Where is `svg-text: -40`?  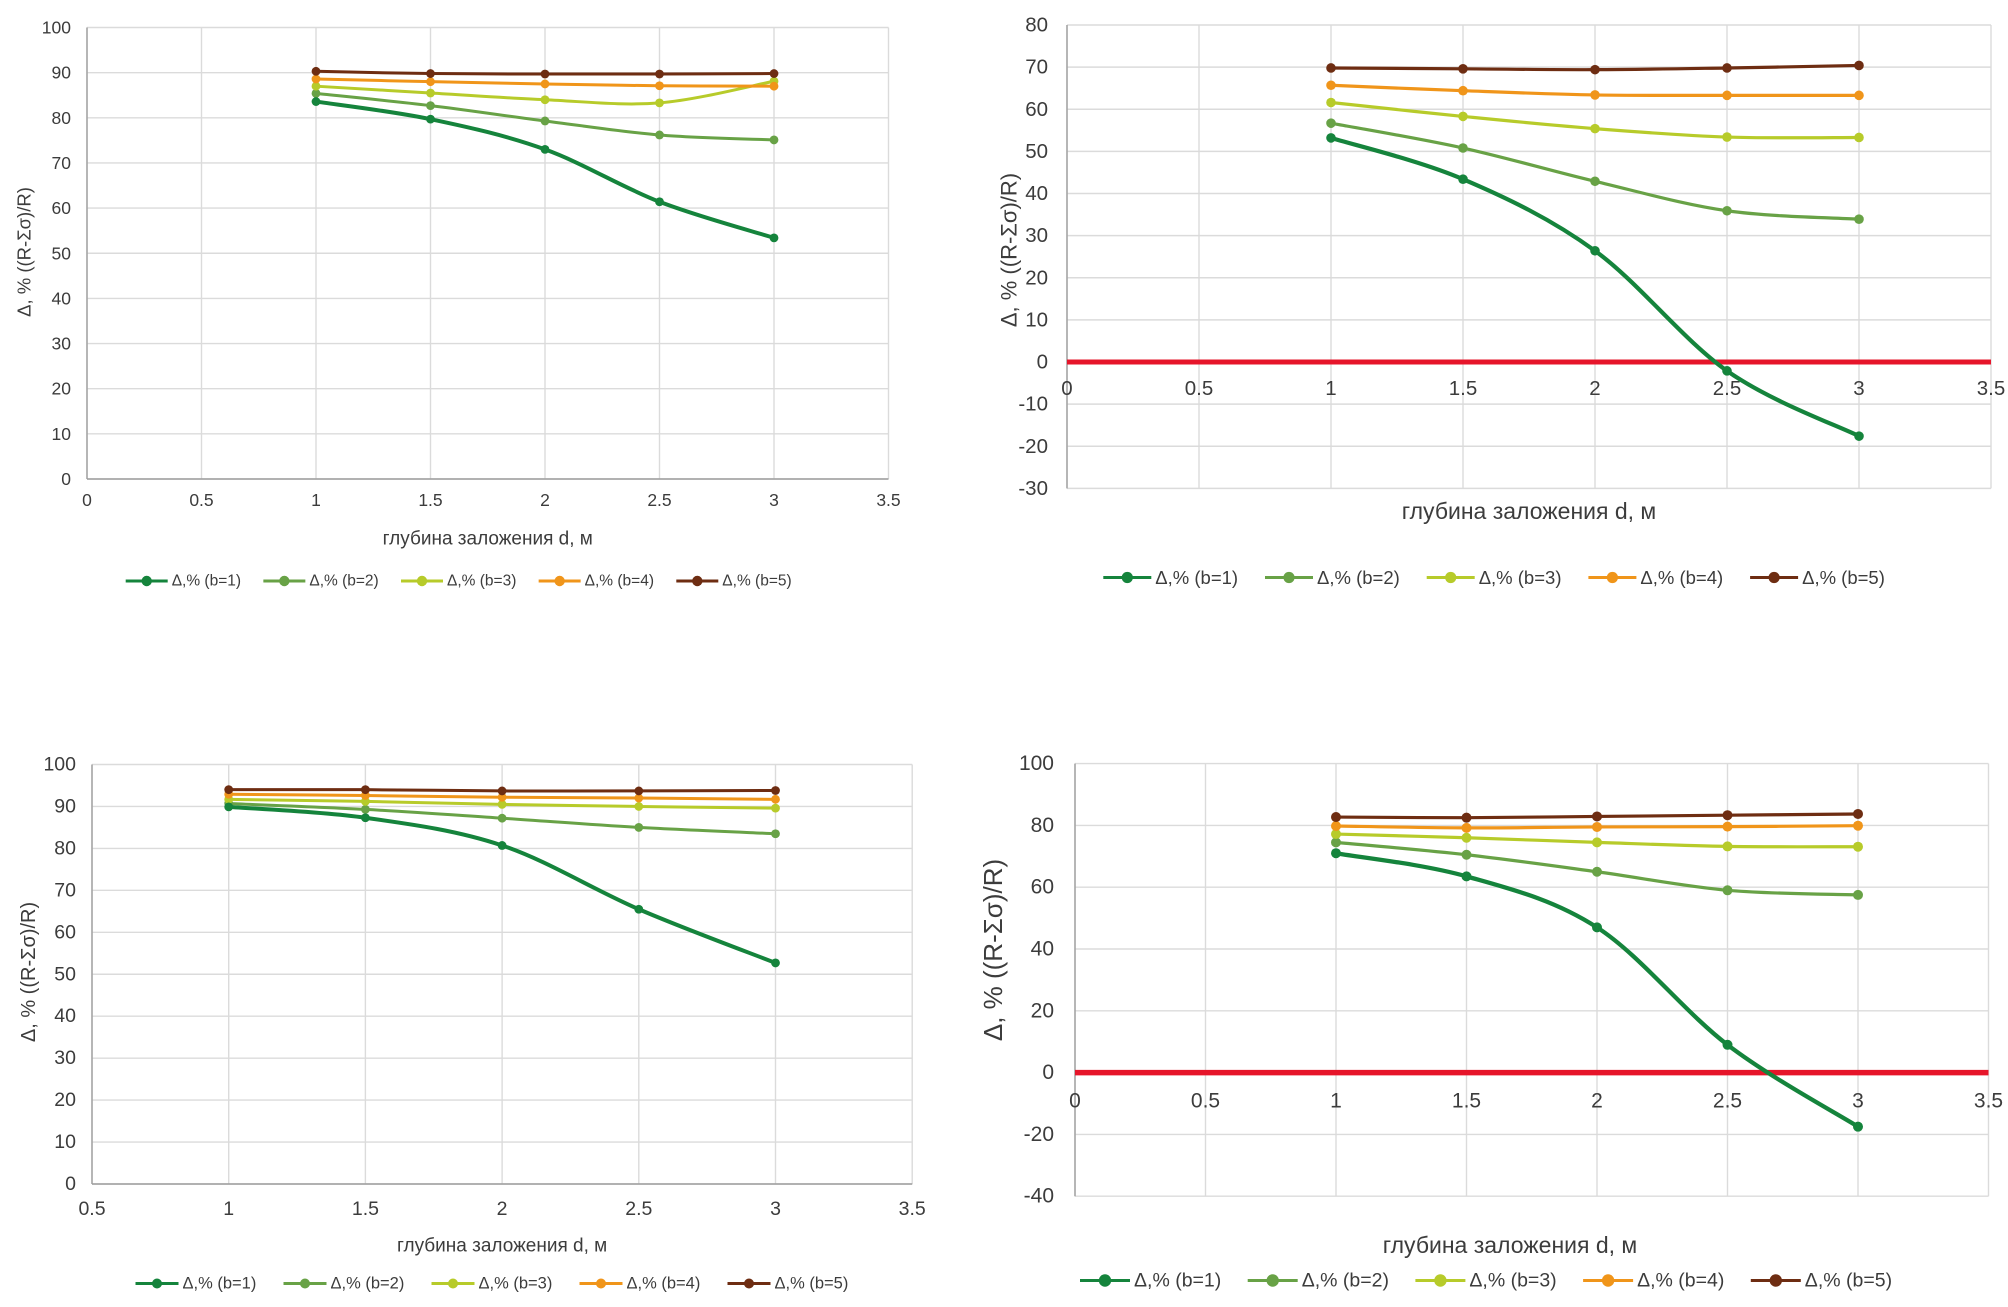
svg-text: -40 is located at coordinates (1039, 1196).